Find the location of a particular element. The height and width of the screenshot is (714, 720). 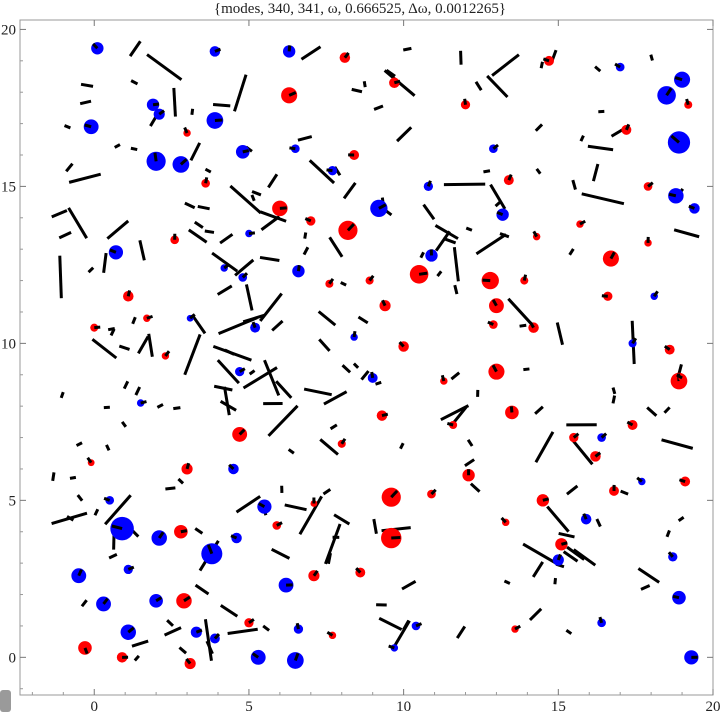

x-tick-label: 0 is located at coordinates (95, 706).